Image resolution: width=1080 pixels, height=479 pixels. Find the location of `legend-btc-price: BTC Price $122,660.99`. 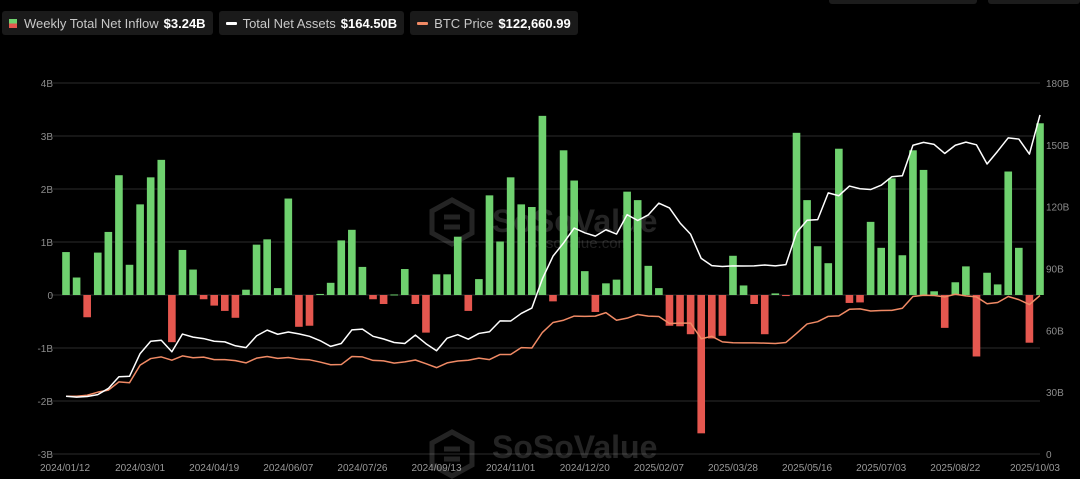

legend-btc-price: BTC Price $122,660.99 is located at coordinates (494, 23).